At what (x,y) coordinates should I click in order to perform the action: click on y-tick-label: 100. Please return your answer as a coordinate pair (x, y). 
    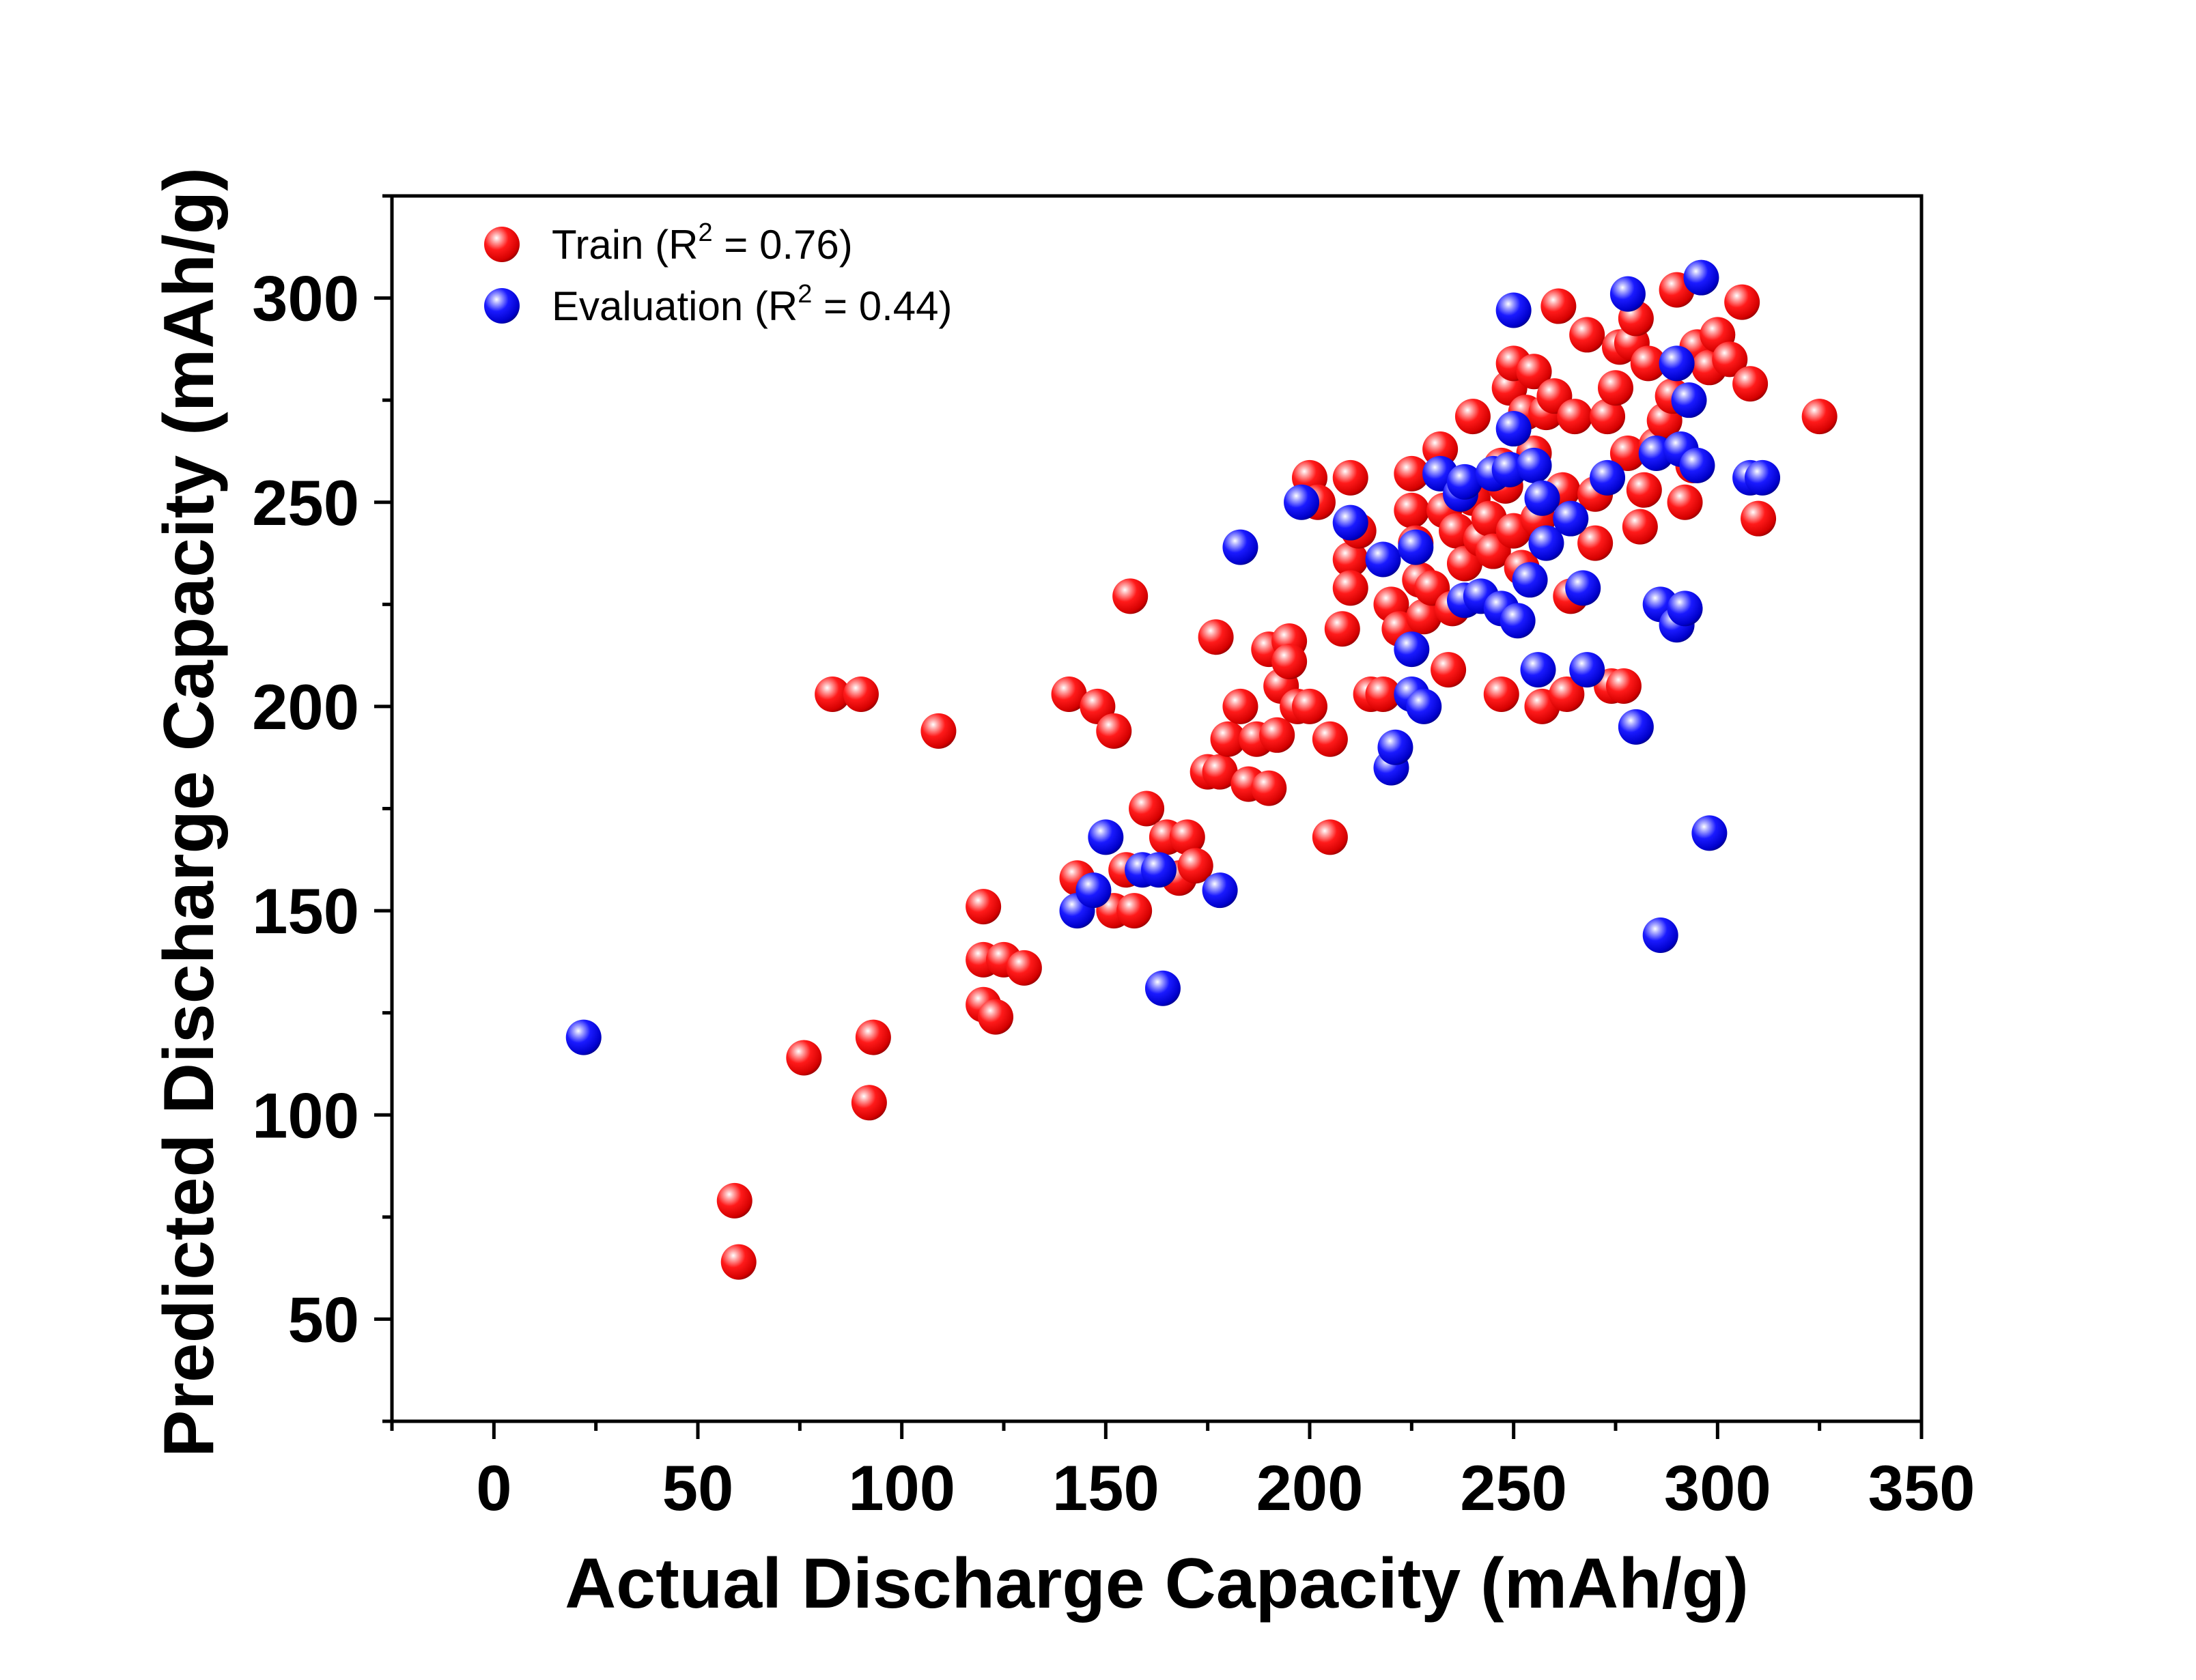
    Looking at the image, I should click on (305, 1115).